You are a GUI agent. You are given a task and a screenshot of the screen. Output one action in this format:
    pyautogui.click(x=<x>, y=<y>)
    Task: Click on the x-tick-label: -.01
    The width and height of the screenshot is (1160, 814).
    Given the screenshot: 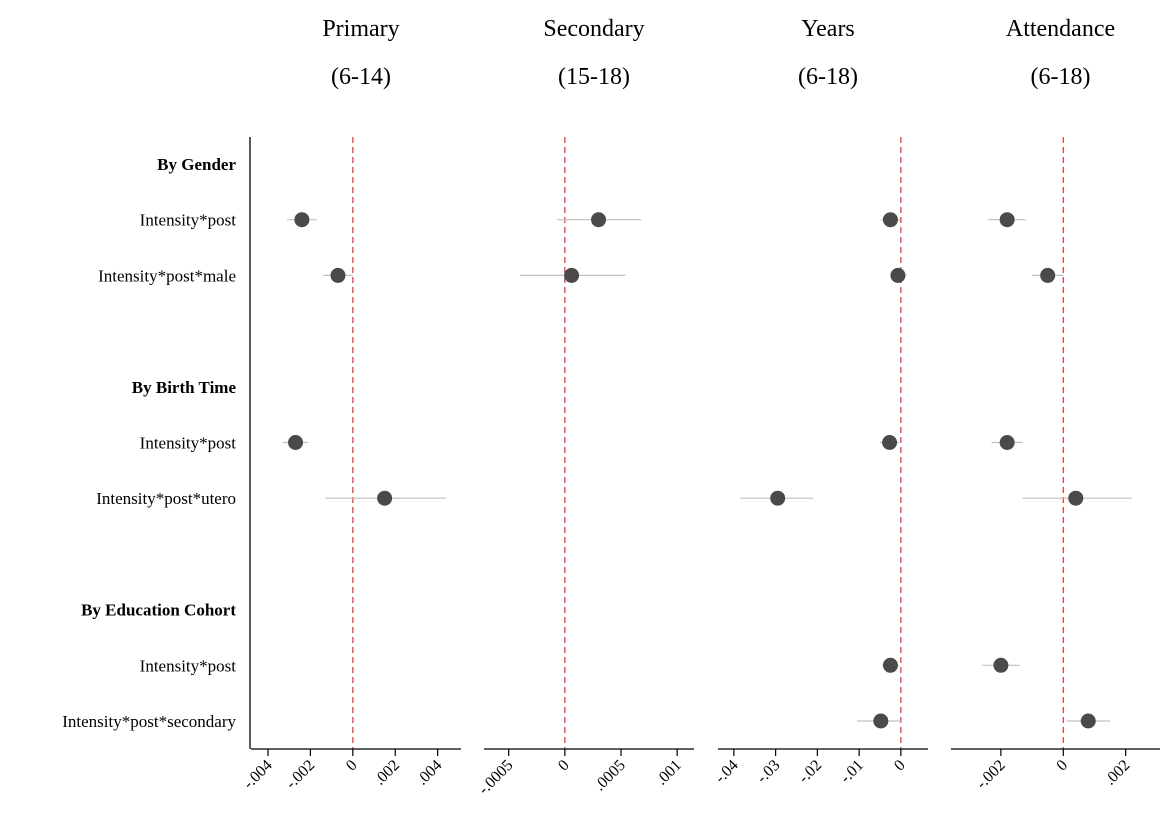 What is the action you would take?
    pyautogui.click(x=852, y=772)
    